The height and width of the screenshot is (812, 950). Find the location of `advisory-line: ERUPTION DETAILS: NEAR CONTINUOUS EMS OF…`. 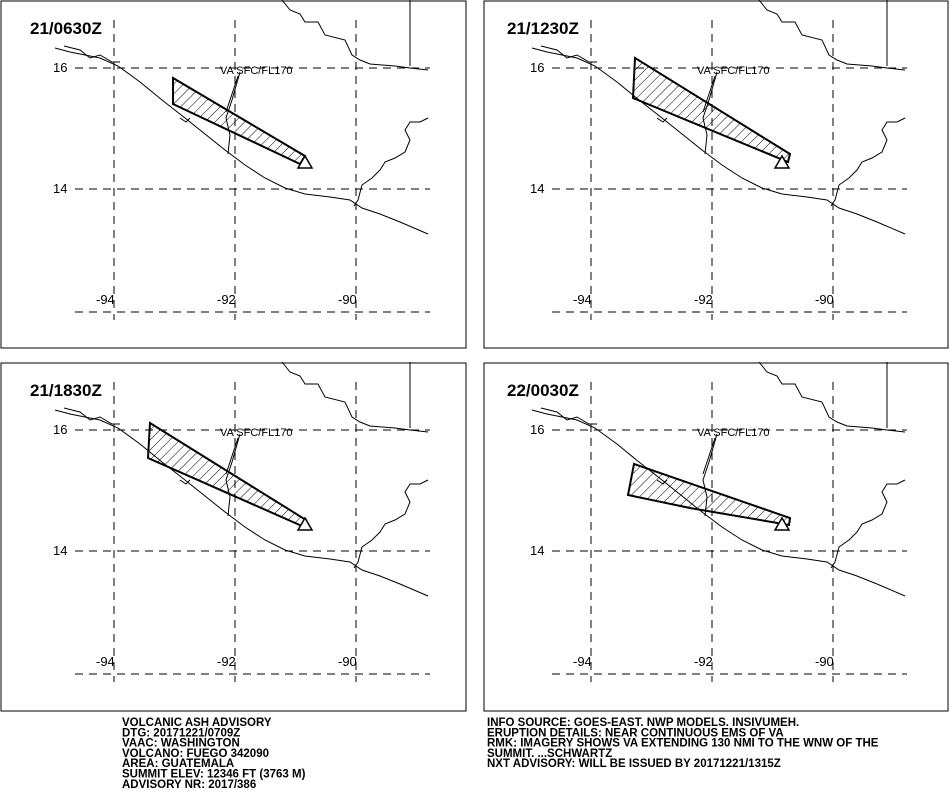

advisory-line: ERUPTION DETAILS: NEAR CONTINUOUS EMS OF… is located at coordinates (635, 733).